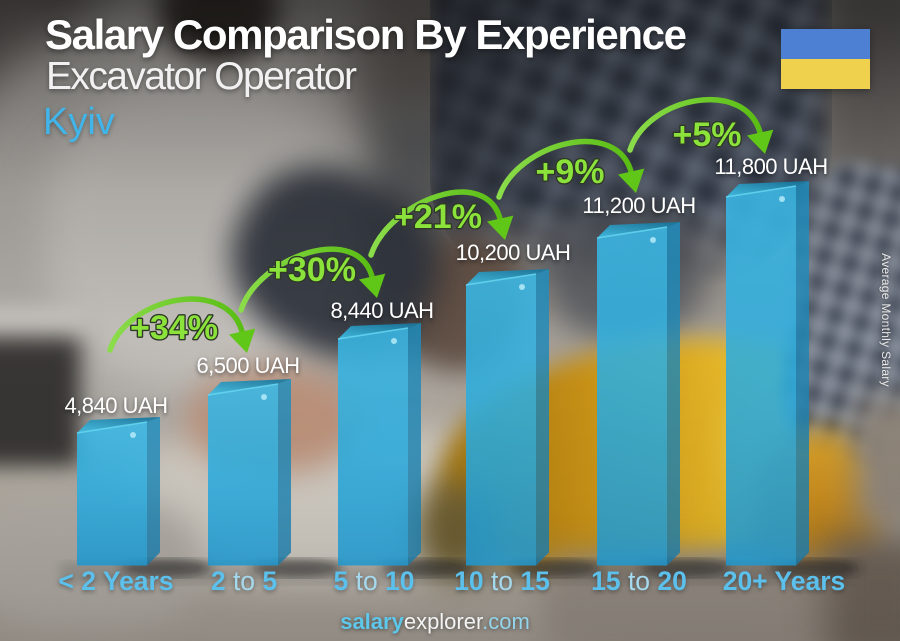 The image size is (900, 641). Describe the element at coordinates (707, 135) in the screenshot. I see `svg-text: +5%` at that location.